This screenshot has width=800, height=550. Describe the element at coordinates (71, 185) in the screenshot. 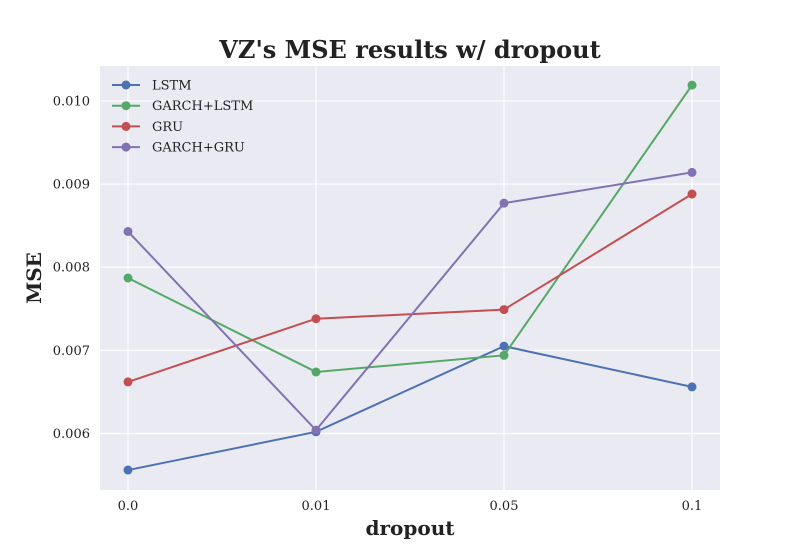

I see `y-tick-label: 0.009` at that location.